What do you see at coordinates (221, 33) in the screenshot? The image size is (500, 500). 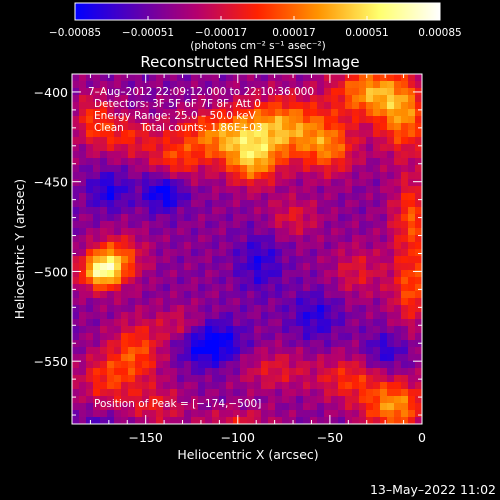 I see `colorbar-tick-label: −0.00017` at bounding box center [221, 33].